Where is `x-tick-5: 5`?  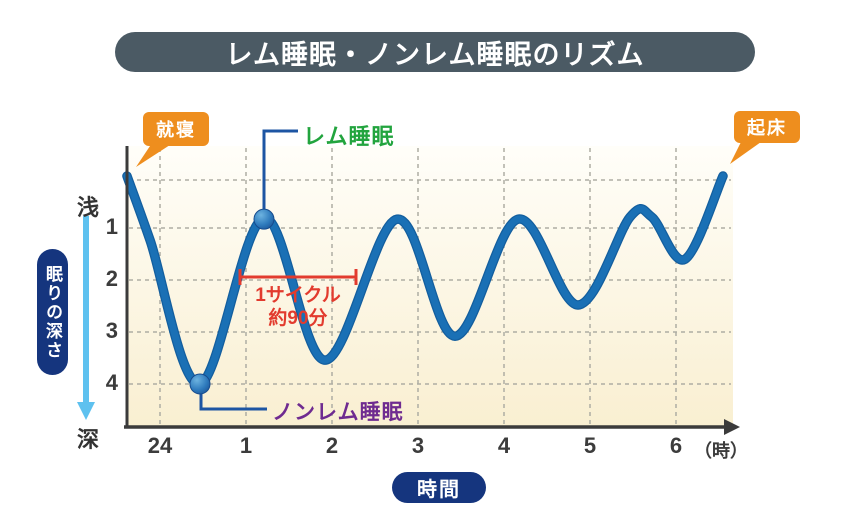
x-tick-5: 5 is located at coordinates (590, 445).